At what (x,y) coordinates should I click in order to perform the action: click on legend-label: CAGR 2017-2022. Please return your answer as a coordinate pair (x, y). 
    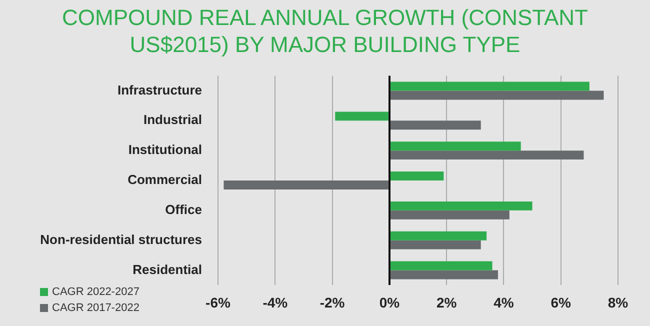
    Looking at the image, I should click on (96, 308).